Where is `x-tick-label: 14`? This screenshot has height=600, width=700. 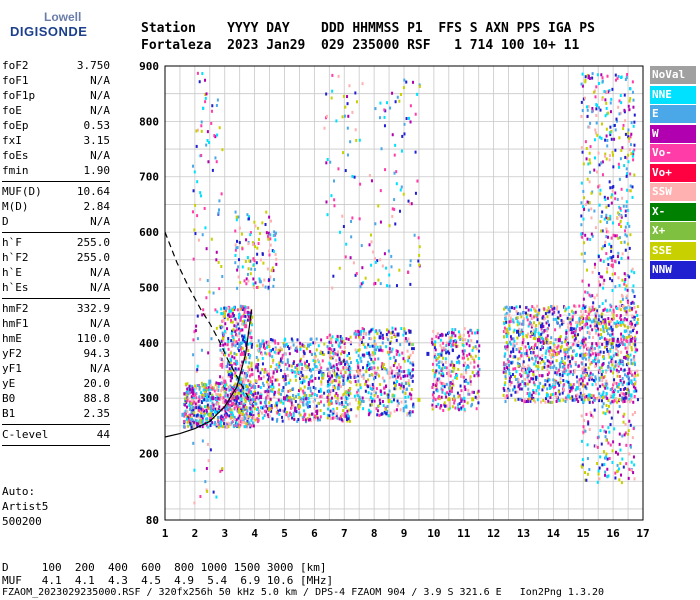
x-tick-label: 14 is located at coordinates (554, 533).